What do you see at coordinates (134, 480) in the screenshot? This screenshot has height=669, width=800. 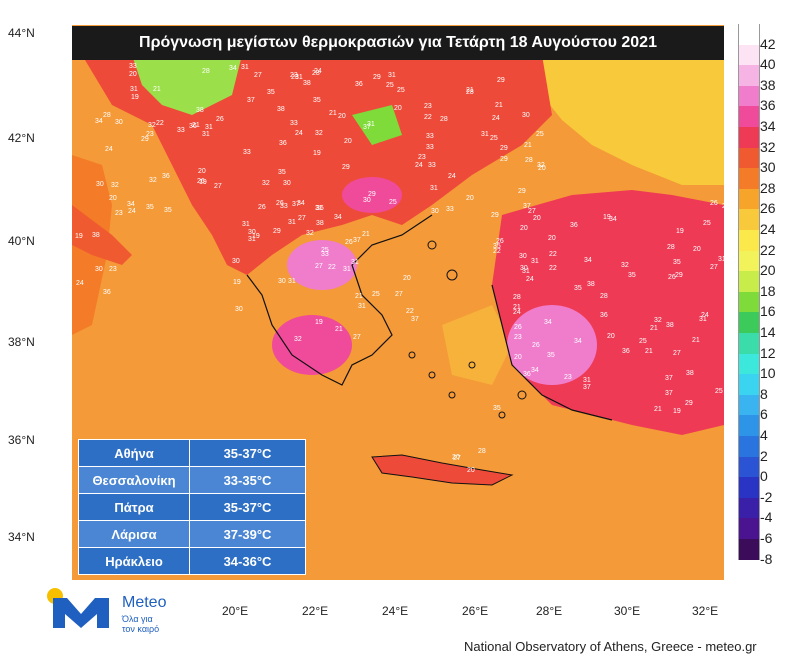 I see `city-name: Θεσσαλονίκη` at bounding box center [134, 480].